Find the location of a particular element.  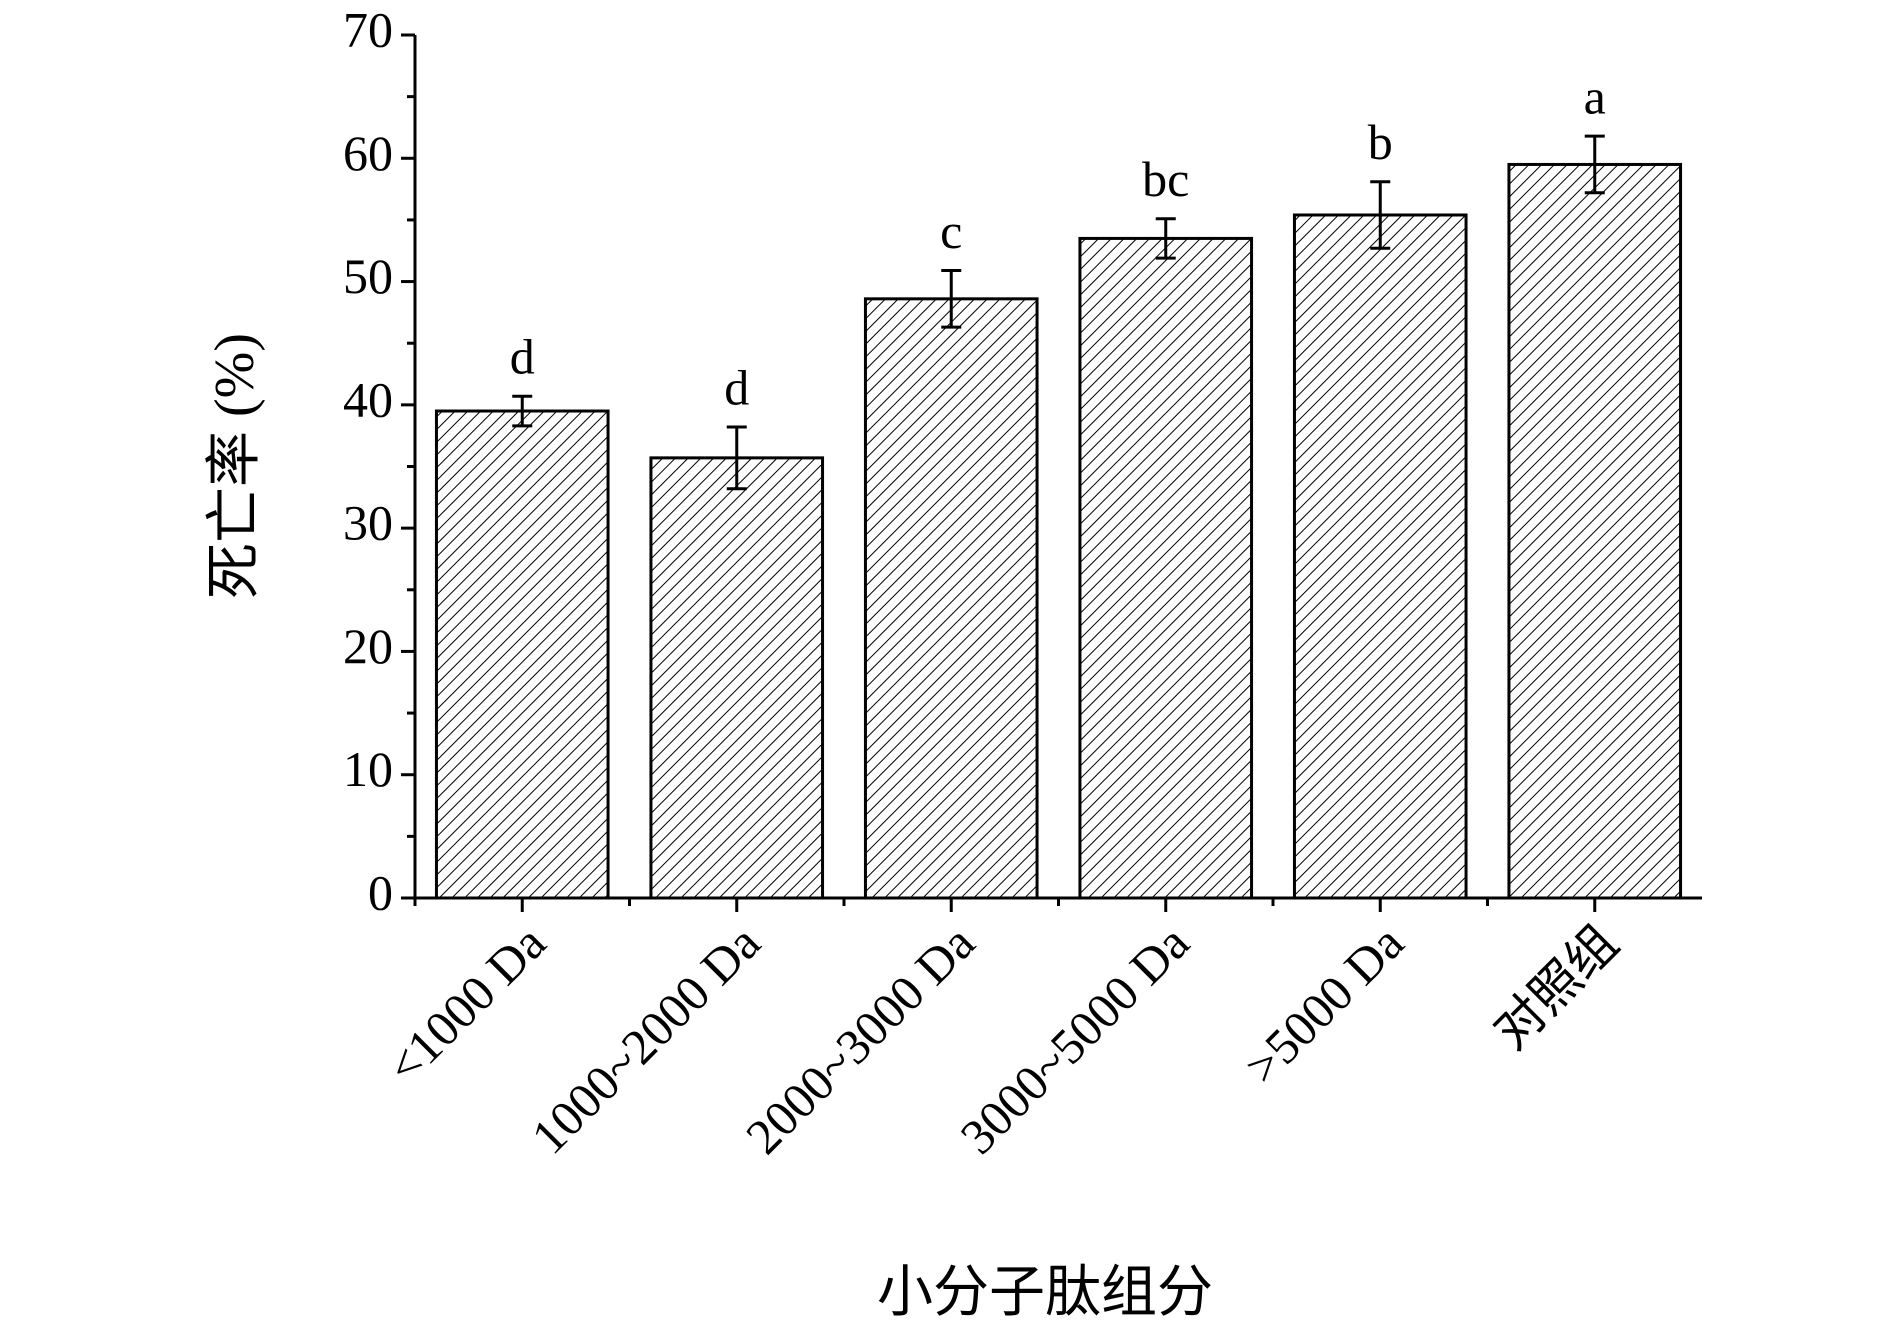

y-tick-label: 70 is located at coordinates (368, 29).